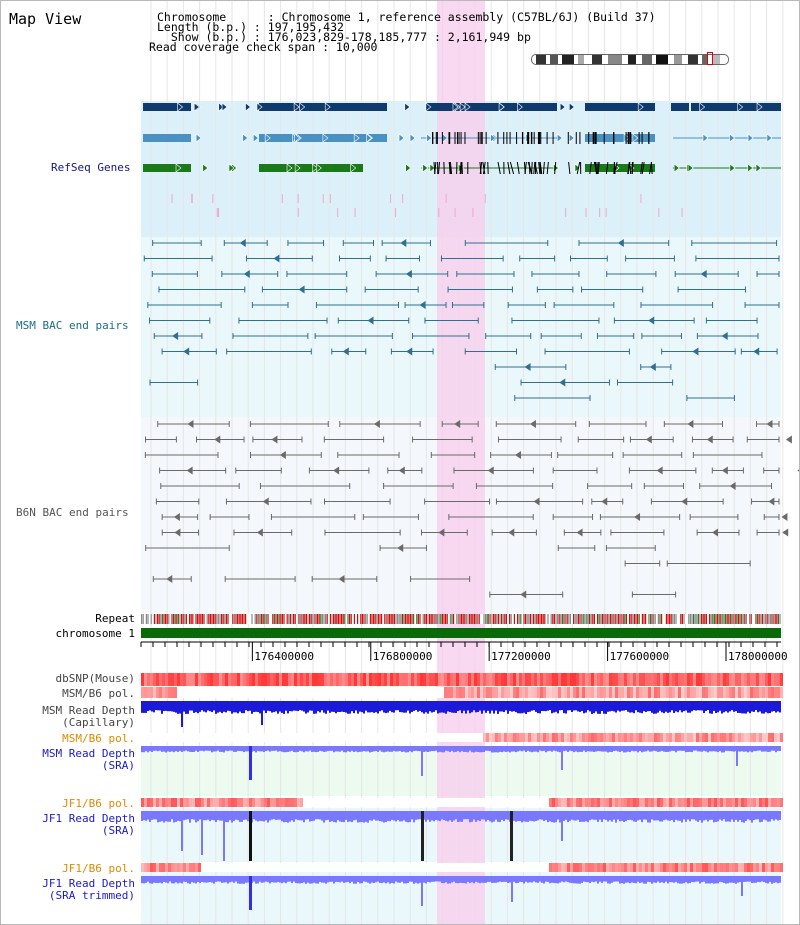 The width and height of the screenshot is (800, 925). I want to click on repeat-label: Repeat, so click(115, 618).